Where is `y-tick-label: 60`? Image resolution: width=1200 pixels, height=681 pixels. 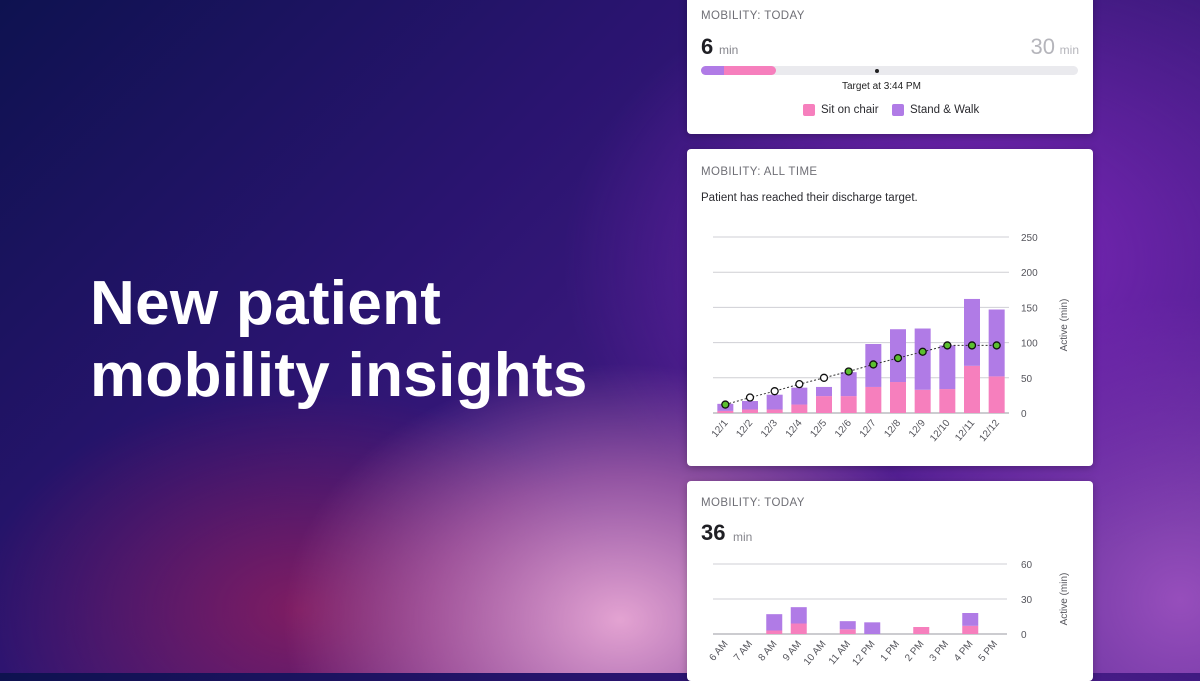 y-tick-label: 60 is located at coordinates (1027, 565).